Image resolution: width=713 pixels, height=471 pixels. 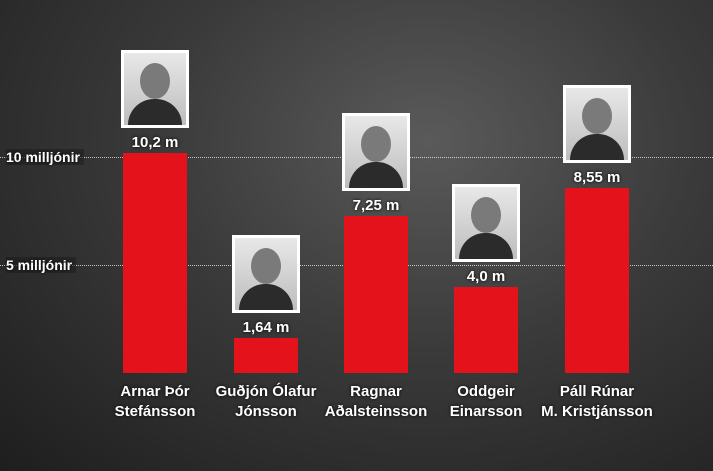 What do you see at coordinates (597, 401) in the screenshot?
I see `x-tick-label: Páll Rúnar M. Kristjánsson` at bounding box center [597, 401].